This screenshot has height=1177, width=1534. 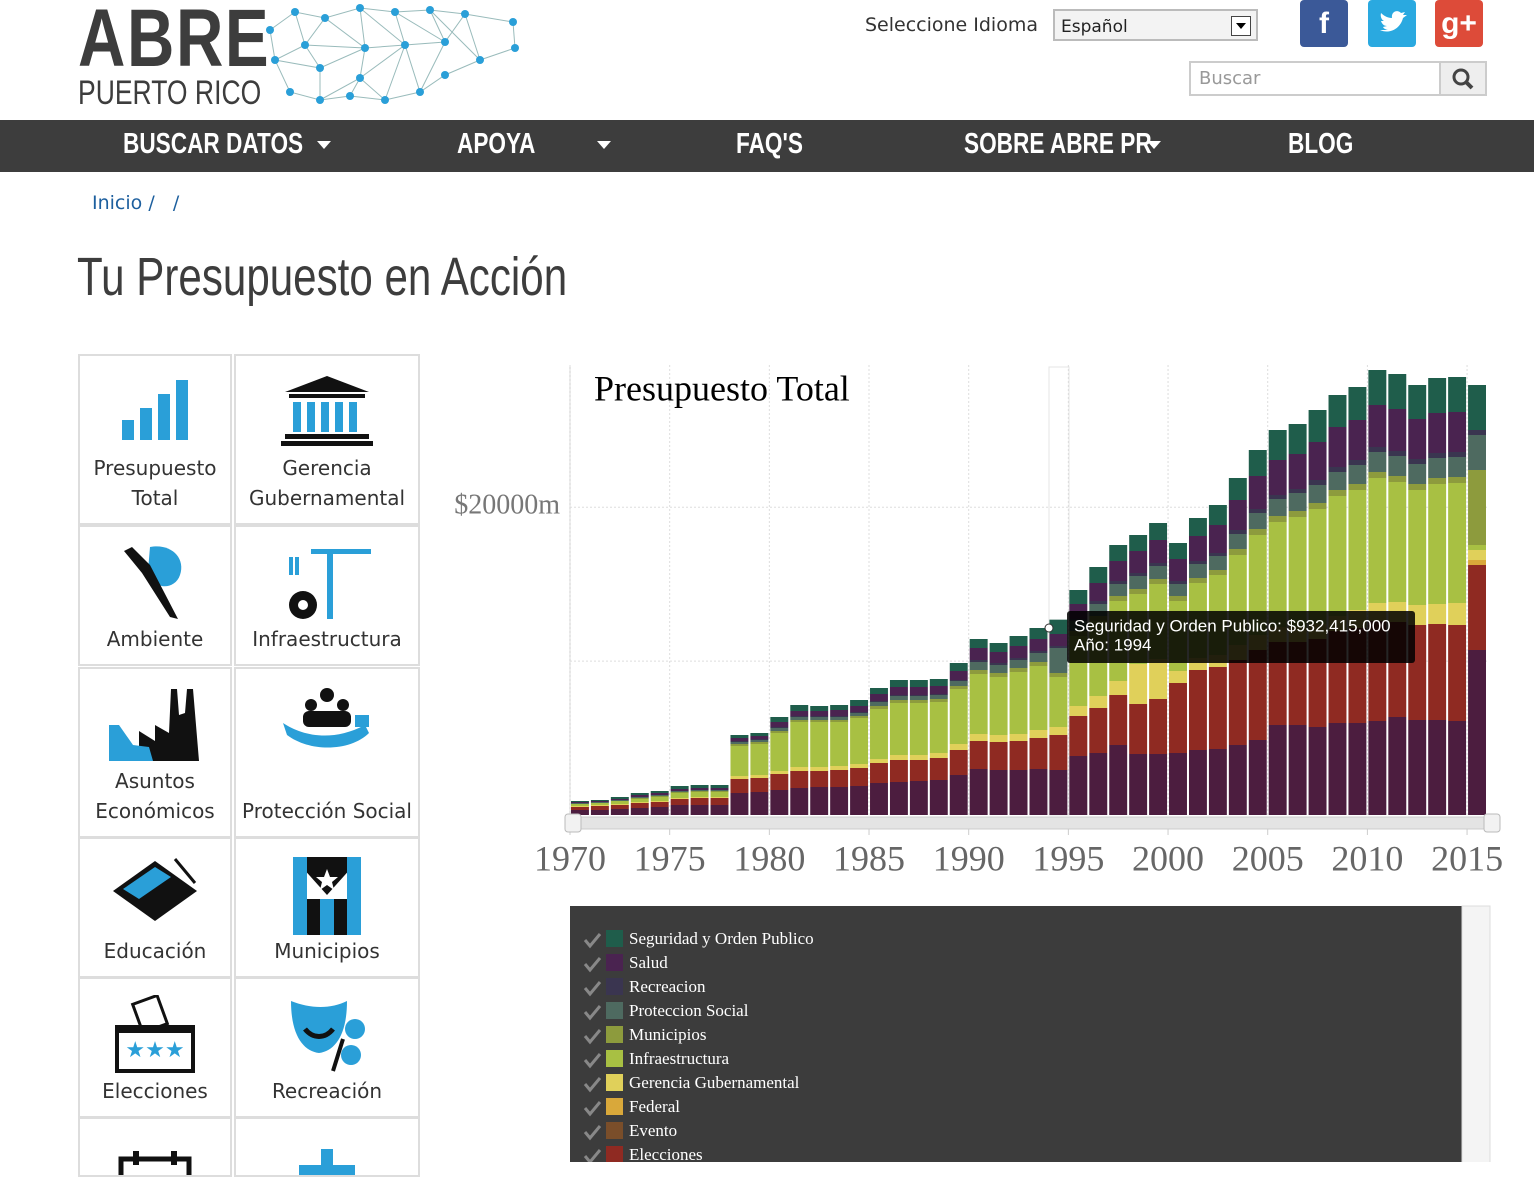 What do you see at coordinates (666, 1153) in the screenshot?
I see `legend-label: Elecciones` at bounding box center [666, 1153].